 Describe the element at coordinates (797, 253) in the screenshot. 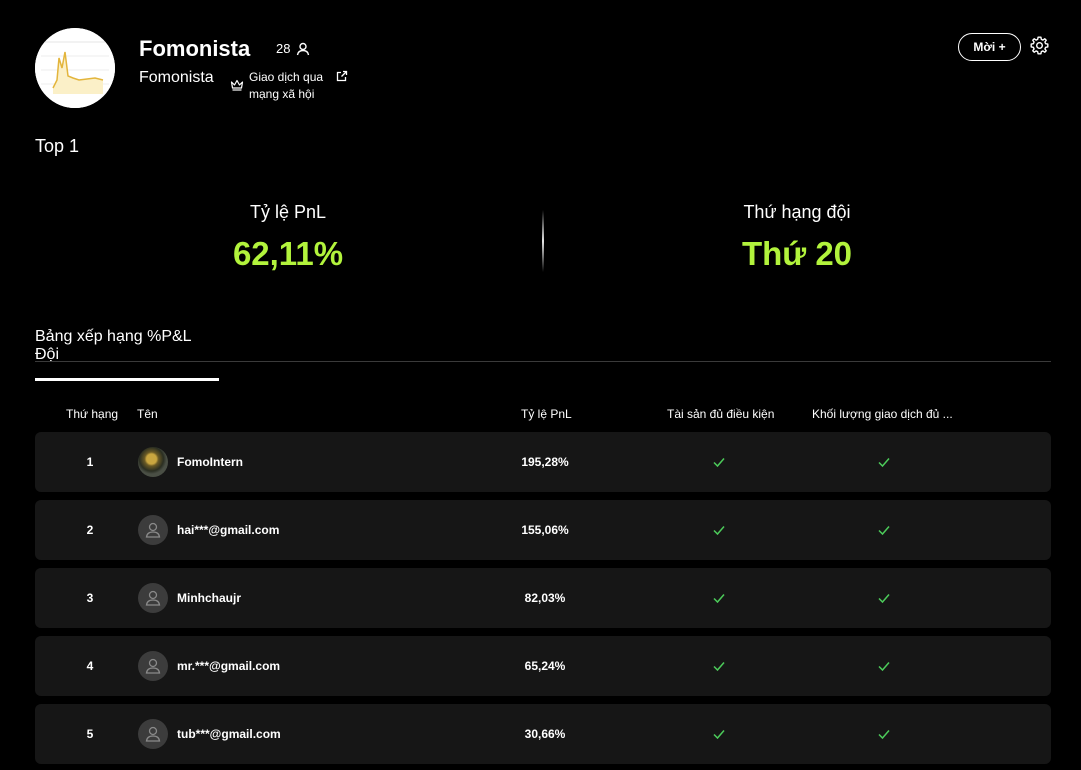

I see `team-rank-stat-value: Thứ 20` at that location.